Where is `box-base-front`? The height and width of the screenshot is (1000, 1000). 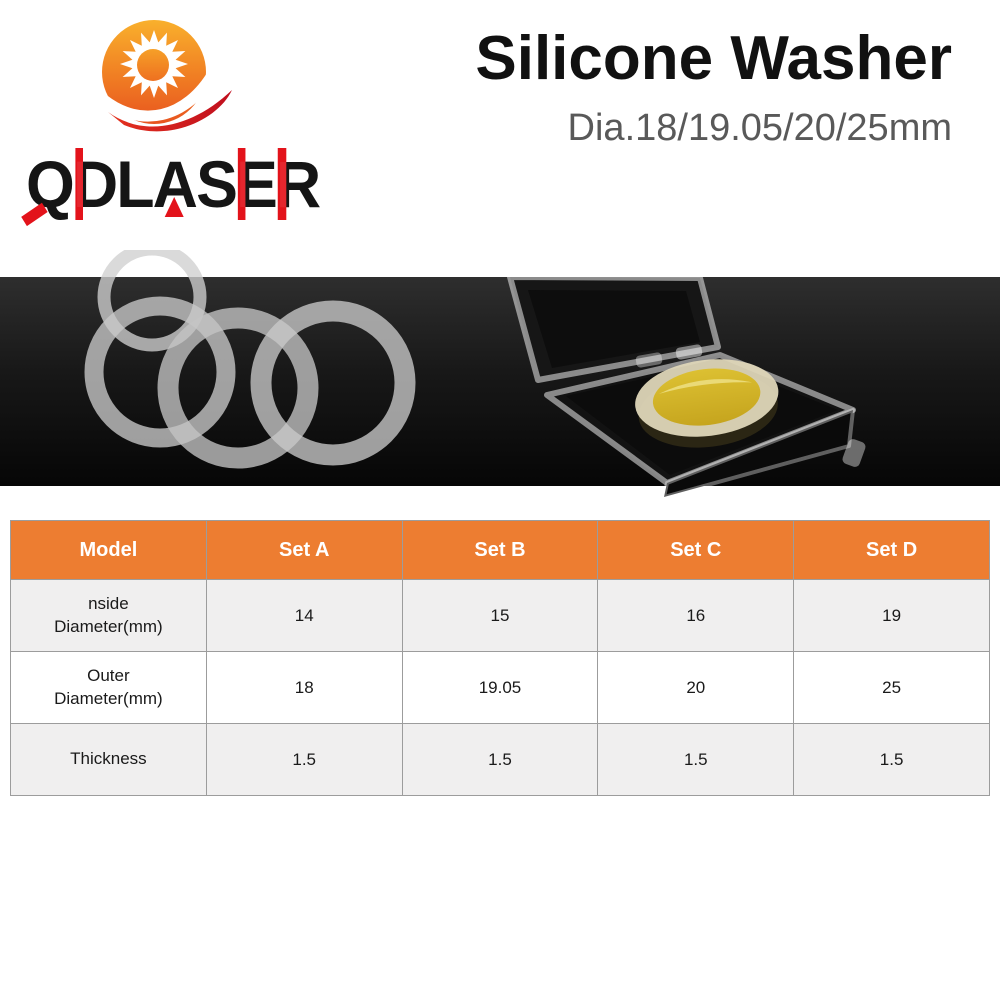 box-base-front is located at coordinates (758, 453).